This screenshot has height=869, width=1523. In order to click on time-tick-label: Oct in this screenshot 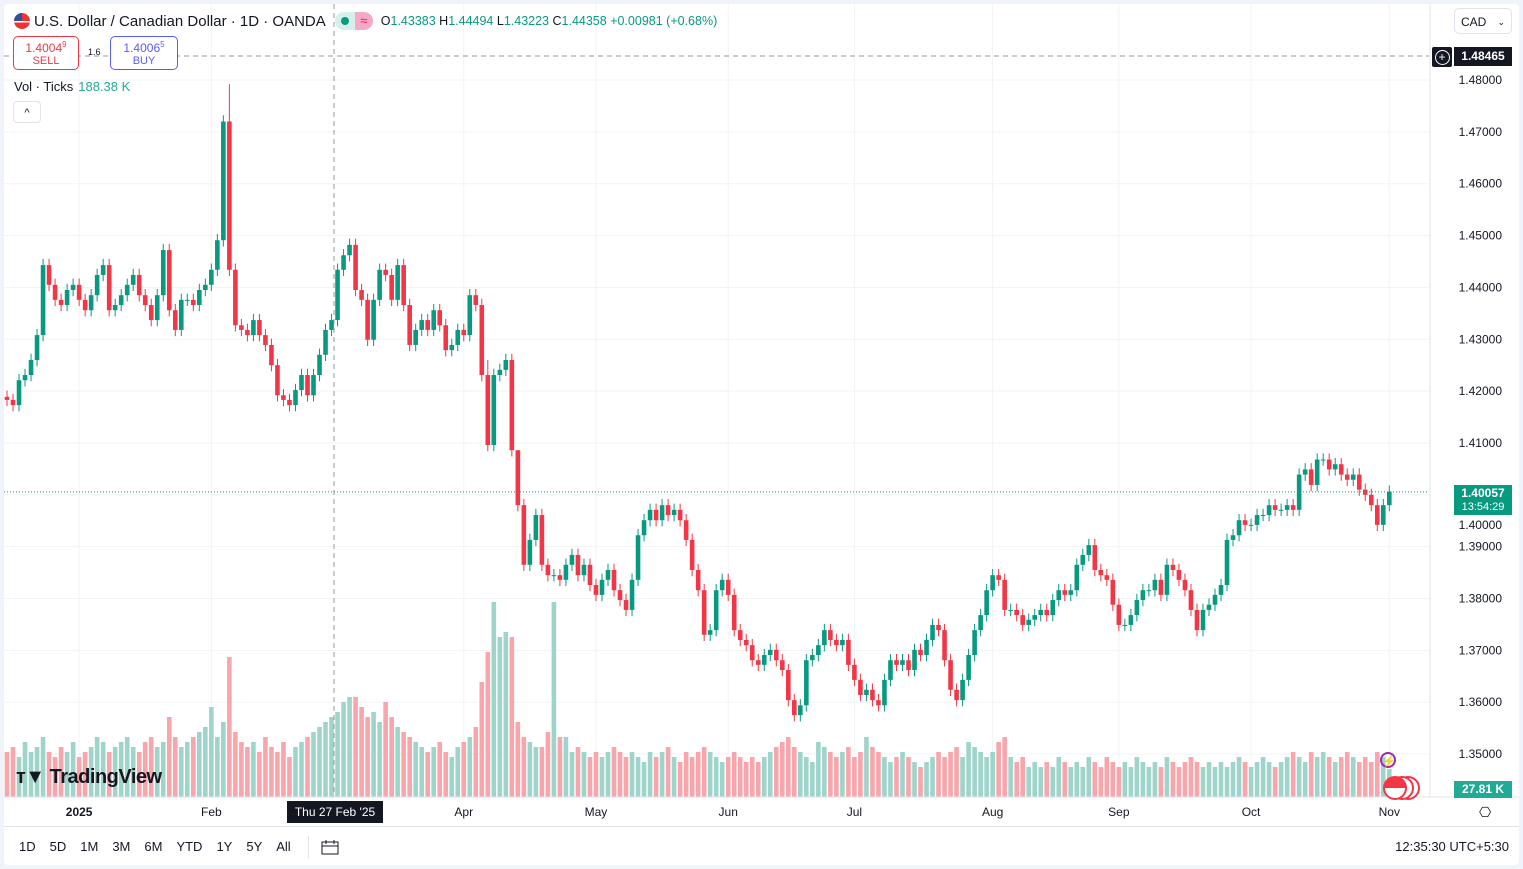, I will do `click(1251, 812)`.